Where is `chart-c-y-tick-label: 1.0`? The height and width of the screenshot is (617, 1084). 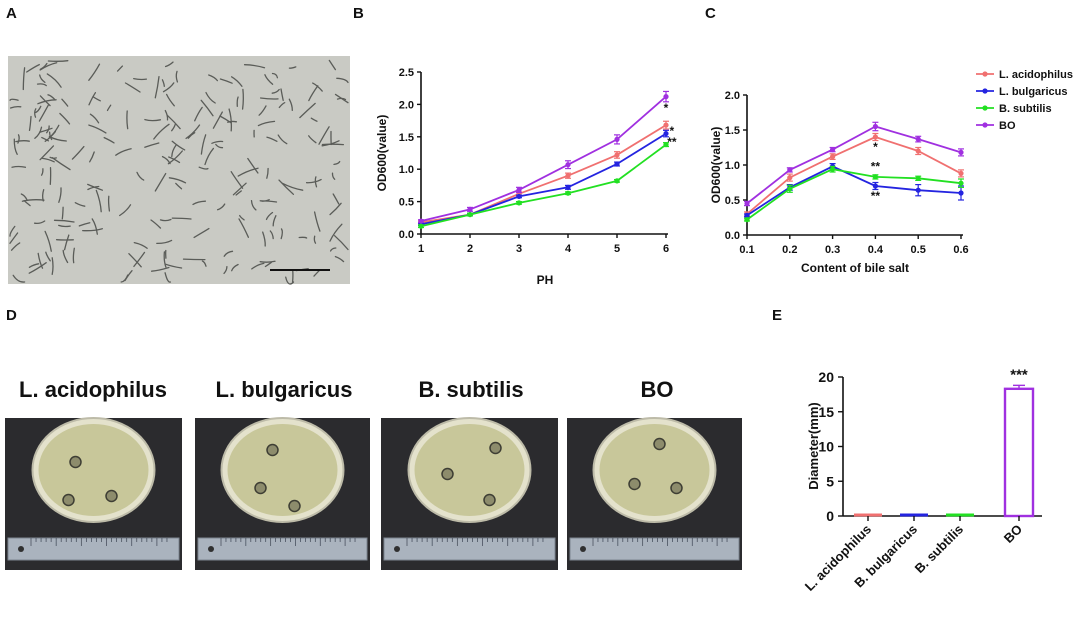
chart-c-y-tick-label: 1.0 is located at coordinates (732, 166).